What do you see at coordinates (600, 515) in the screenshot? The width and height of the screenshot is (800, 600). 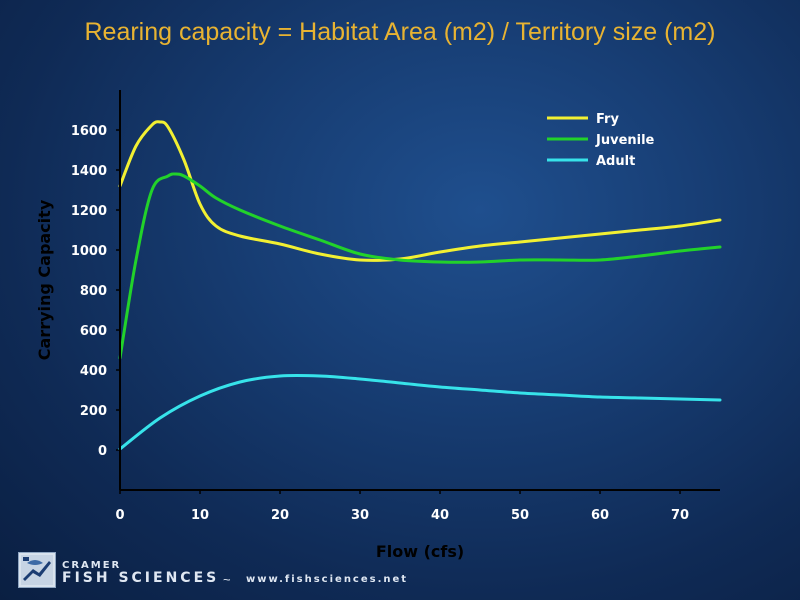 I see `x-tick-label: 60` at bounding box center [600, 515].